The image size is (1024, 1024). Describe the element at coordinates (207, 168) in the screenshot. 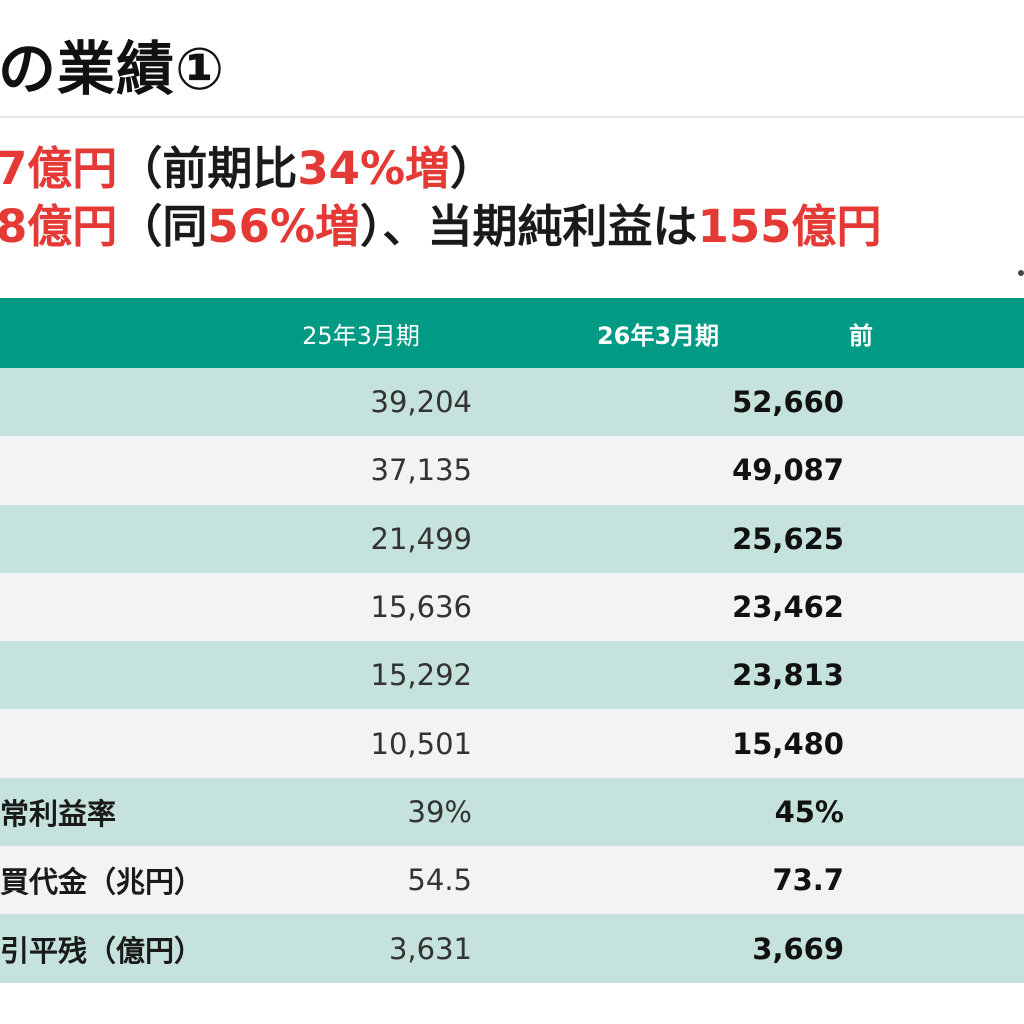

I see `headline-segment: （前期比` at that location.